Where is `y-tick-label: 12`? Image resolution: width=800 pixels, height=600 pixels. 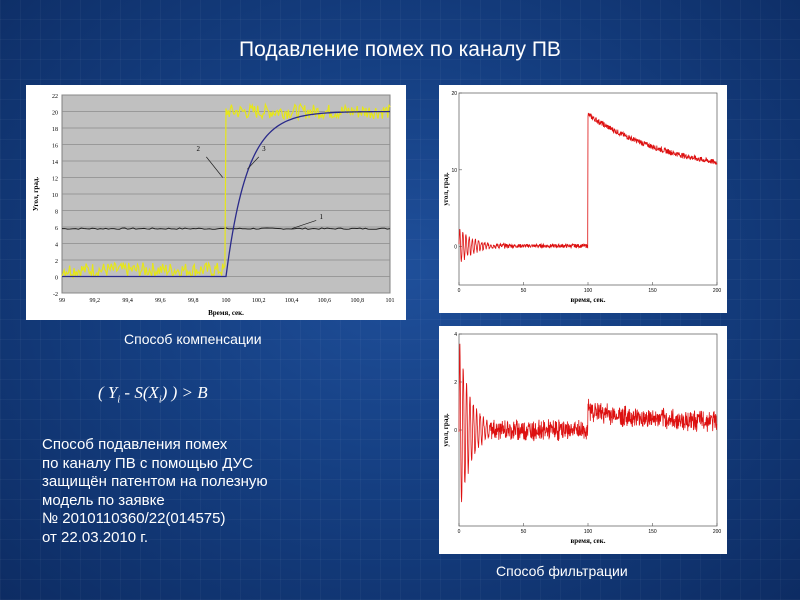 y-tick-label: 12 is located at coordinates (55, 180).